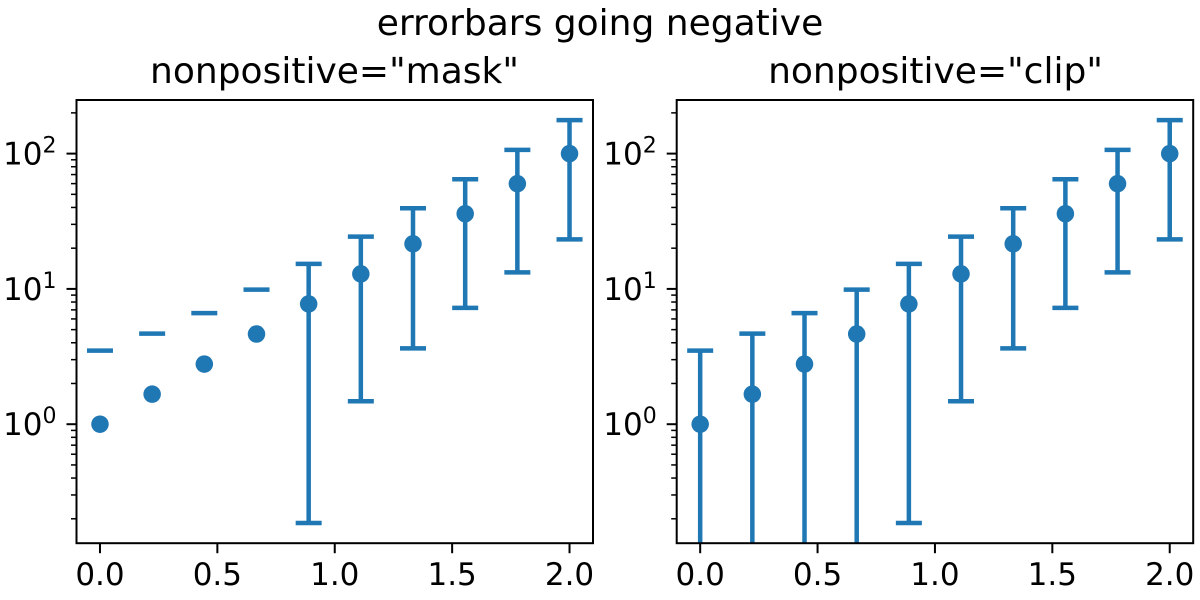  I want to click on subplot-title-clip: nonpositive="clip", so click(935, 71).